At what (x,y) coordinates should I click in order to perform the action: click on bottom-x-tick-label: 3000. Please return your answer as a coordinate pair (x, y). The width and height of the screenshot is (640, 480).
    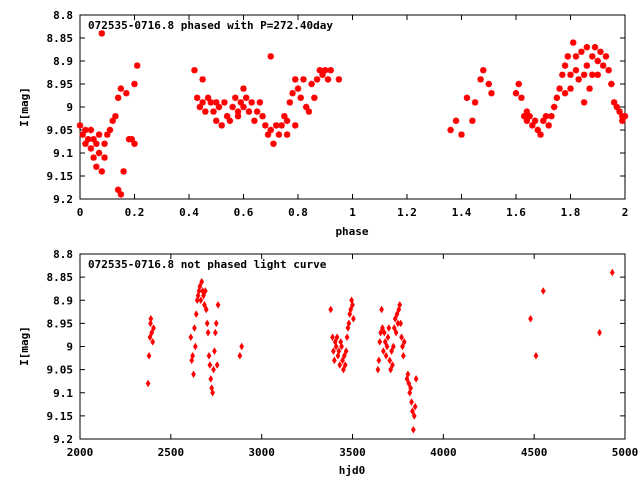
    Looking at the image, I should click on (261, 452).